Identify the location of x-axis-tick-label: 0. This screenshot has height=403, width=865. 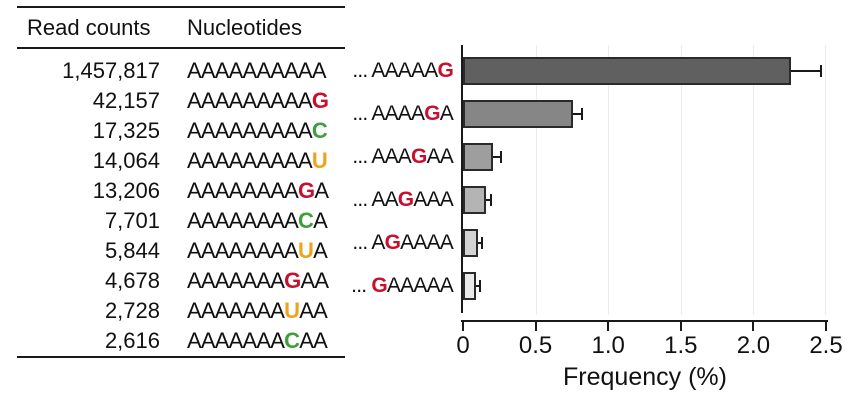
(463, 345).